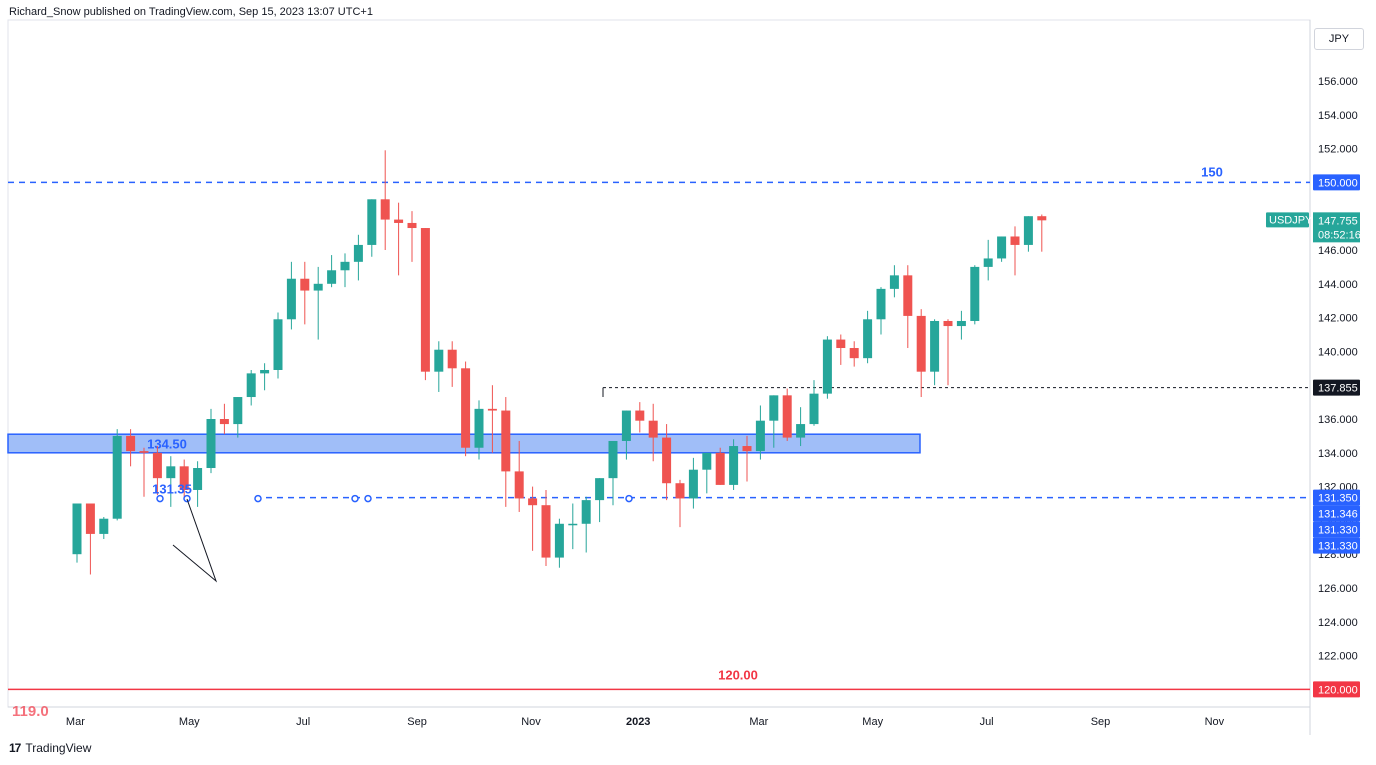  What do you see at coordinates (1338, 454) in the screenshot?
I see `y-tick-label: 134.000` at bounding box center [1338, 454].